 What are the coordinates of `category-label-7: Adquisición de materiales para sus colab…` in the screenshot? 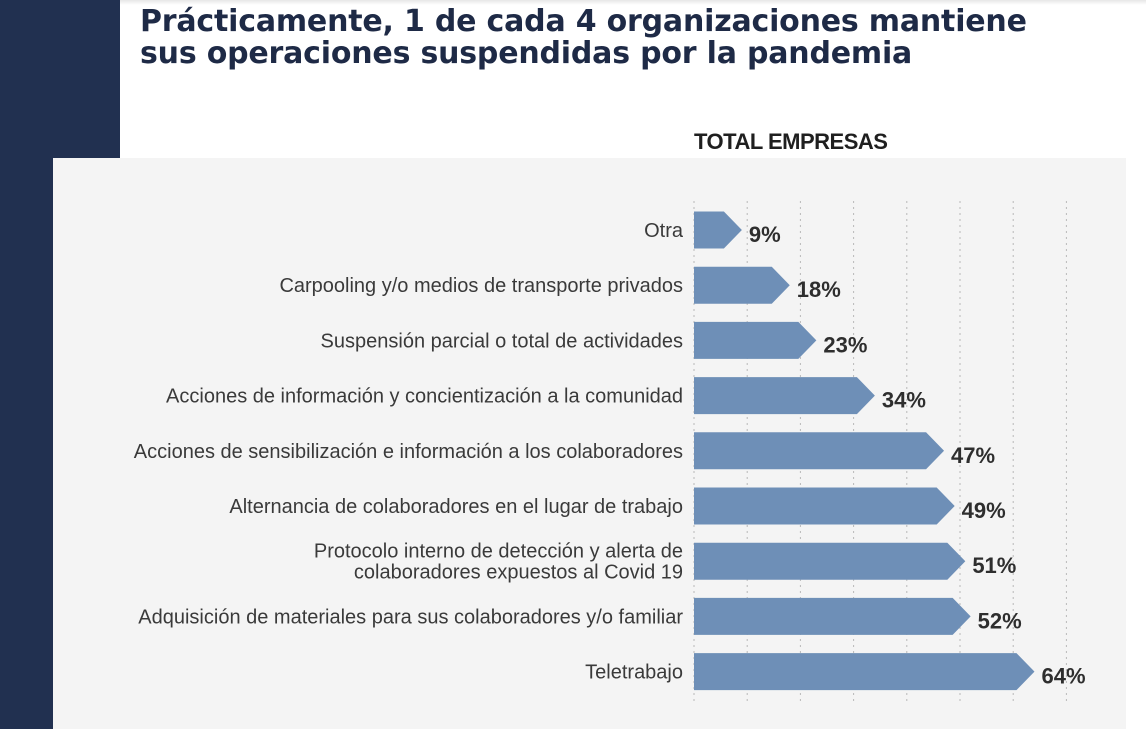 It's located at (410, 617).